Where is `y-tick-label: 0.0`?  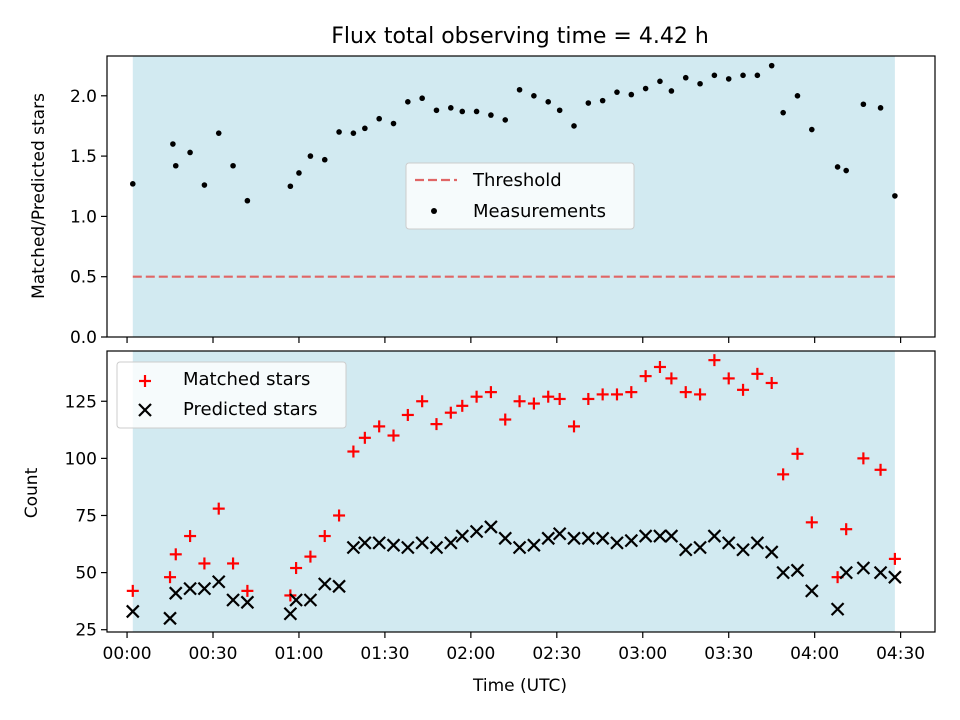
y-tick-label: 0.0 is located at coordinates (83, 338).